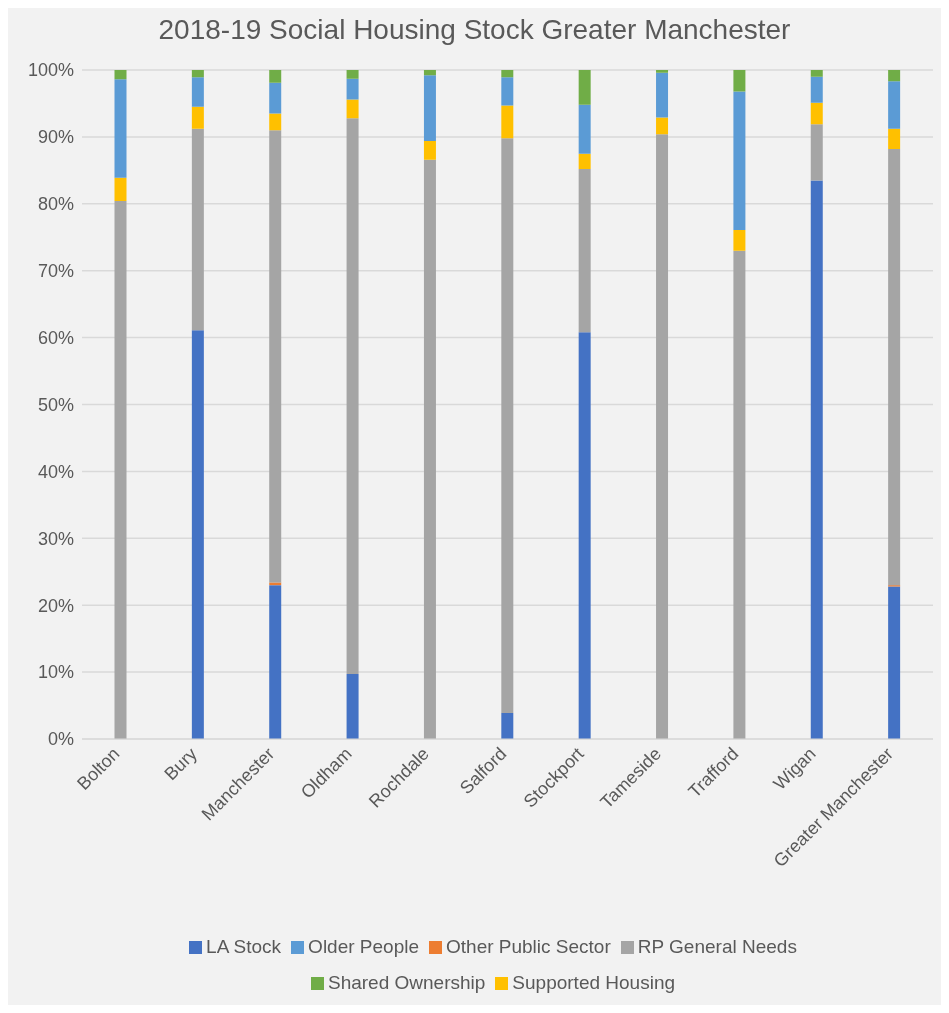 The image size is (949, 1013). What do you see at coordinates (55, 337) in the screenshot?
I see `y-tick-label: 60%` at bounding box center [55, 337].